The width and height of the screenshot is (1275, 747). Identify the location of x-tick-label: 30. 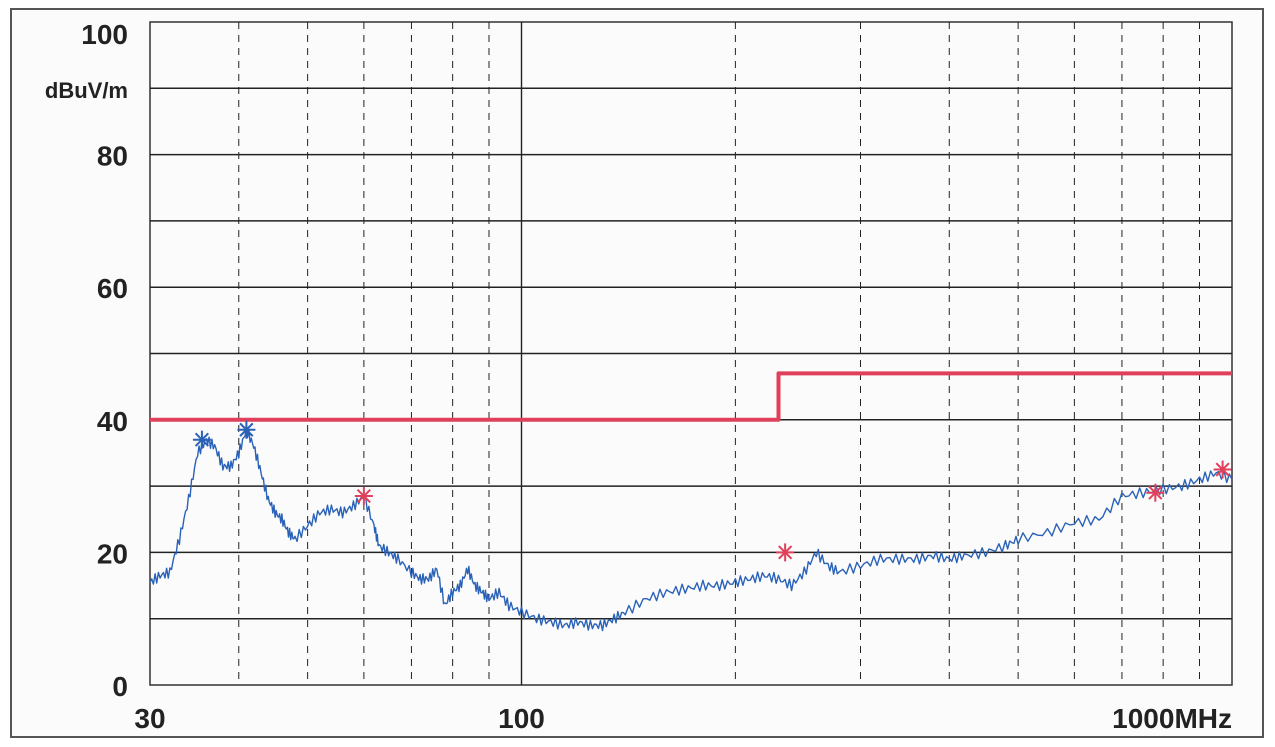
(149, 718).